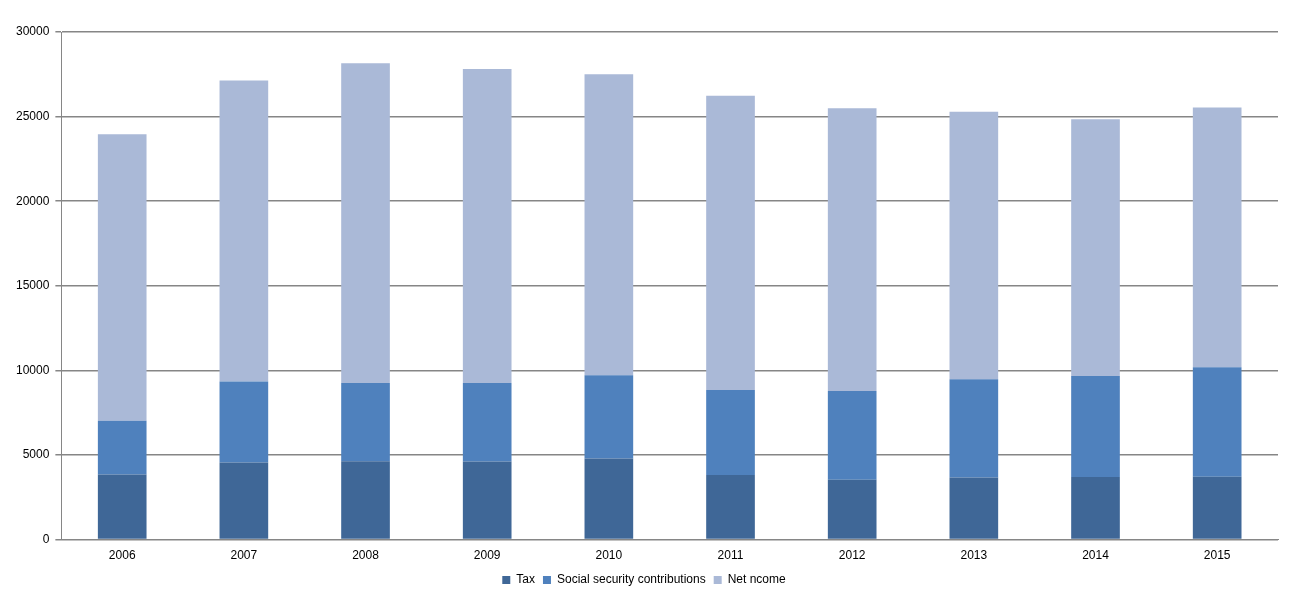  I want to click on x-tick-label: 2009, so click(487, 555).